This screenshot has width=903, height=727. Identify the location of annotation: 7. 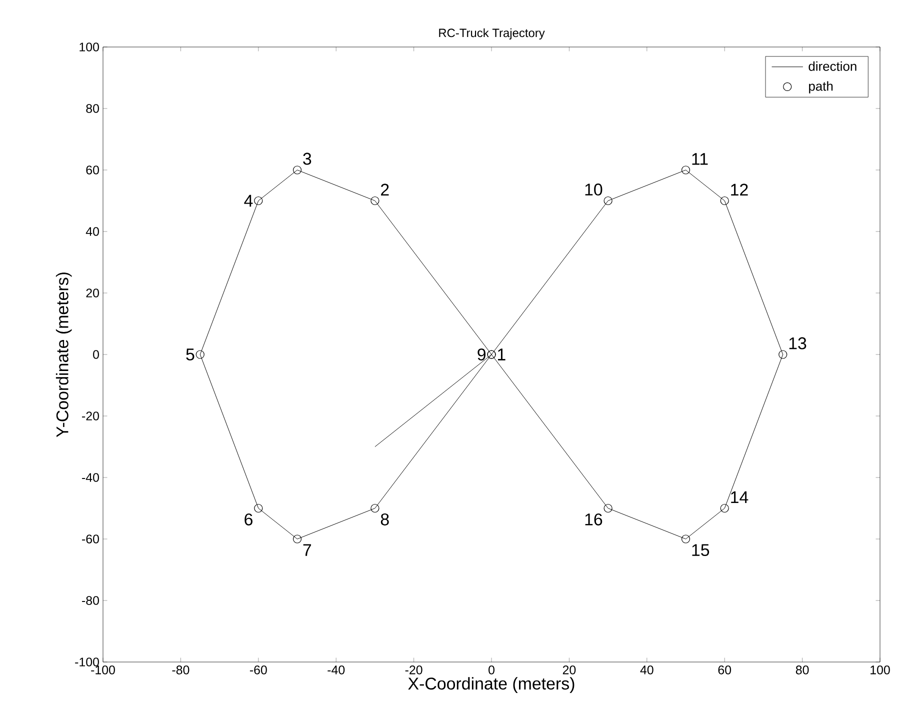
(307, 550).